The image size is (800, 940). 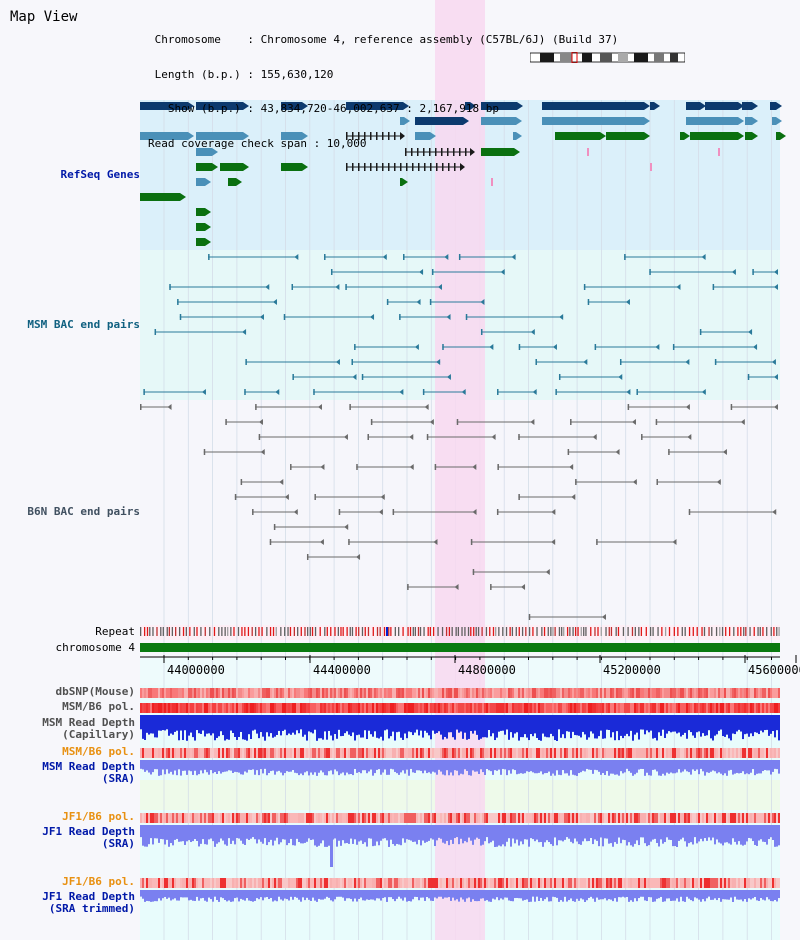 What do you see at coordinates (365, 136) in the screenshot?
I see `gene-exon` at bounding box center [365, 136].